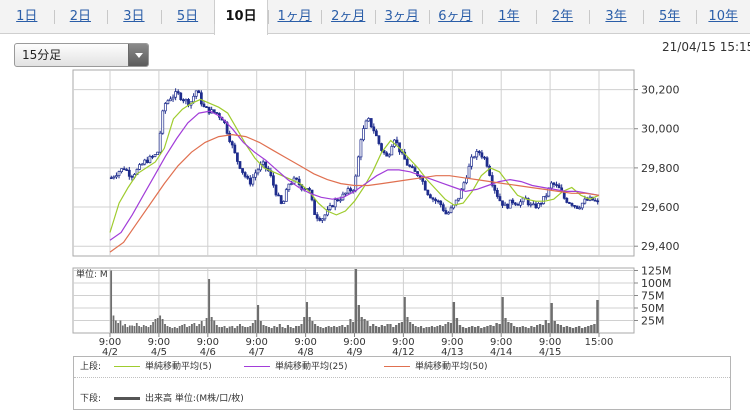  Describe the element at coordinates (403, 351) in the screenshot. I see `x-tick-date: 4/12` at that location.